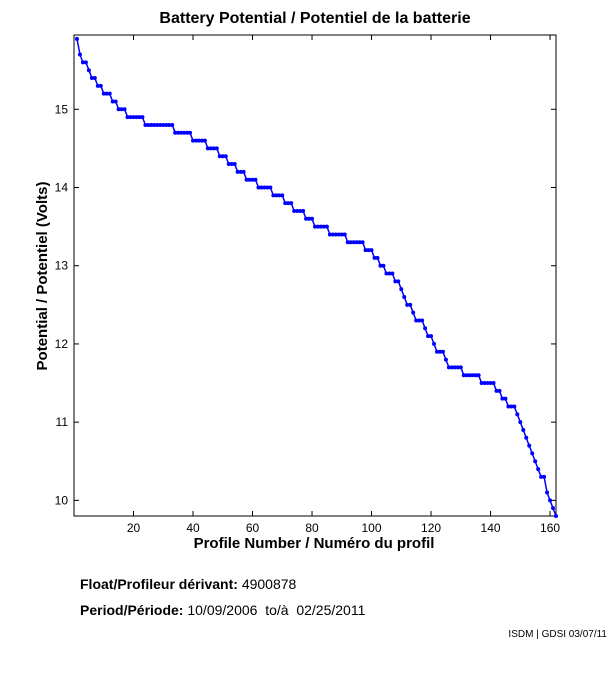 Image resolution: width=611 pixels, height=675 pixels. I want to click on y-tick-label: 10, so click(62, 500).